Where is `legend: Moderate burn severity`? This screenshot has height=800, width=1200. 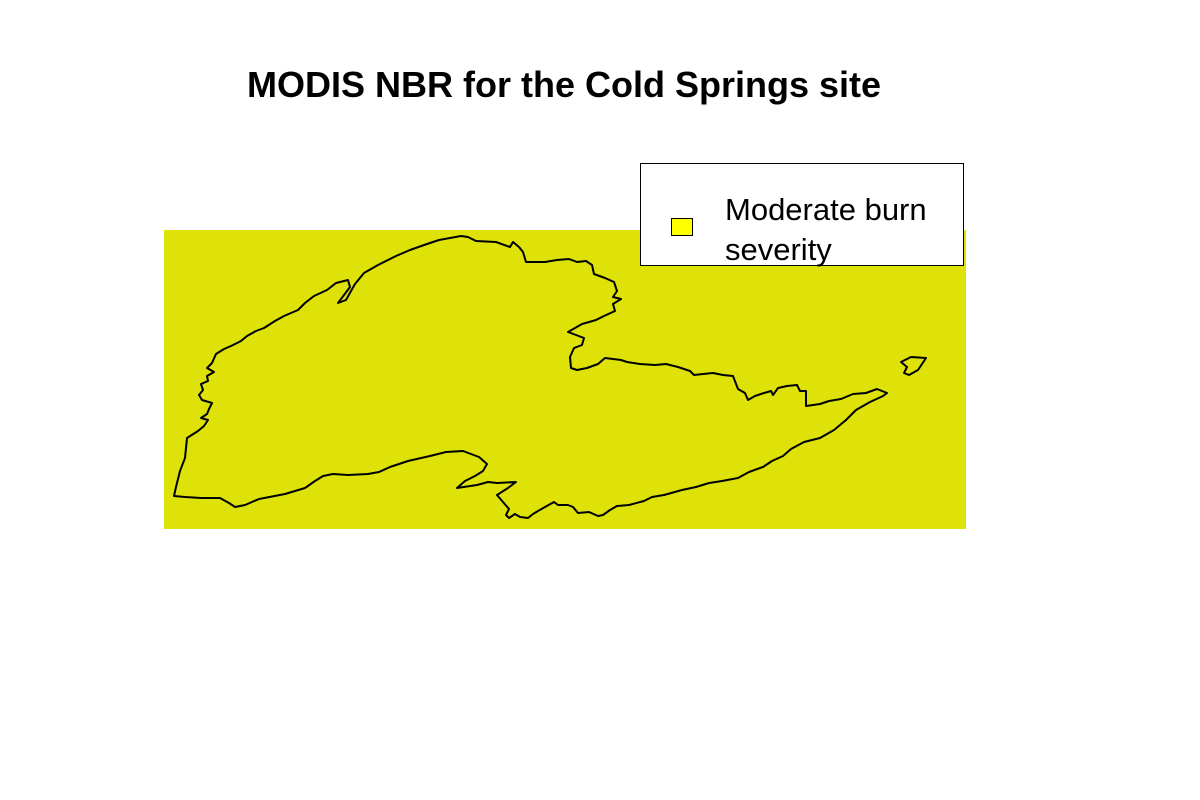 legend: Moderate burn severity is located at coordinates (802, 215).